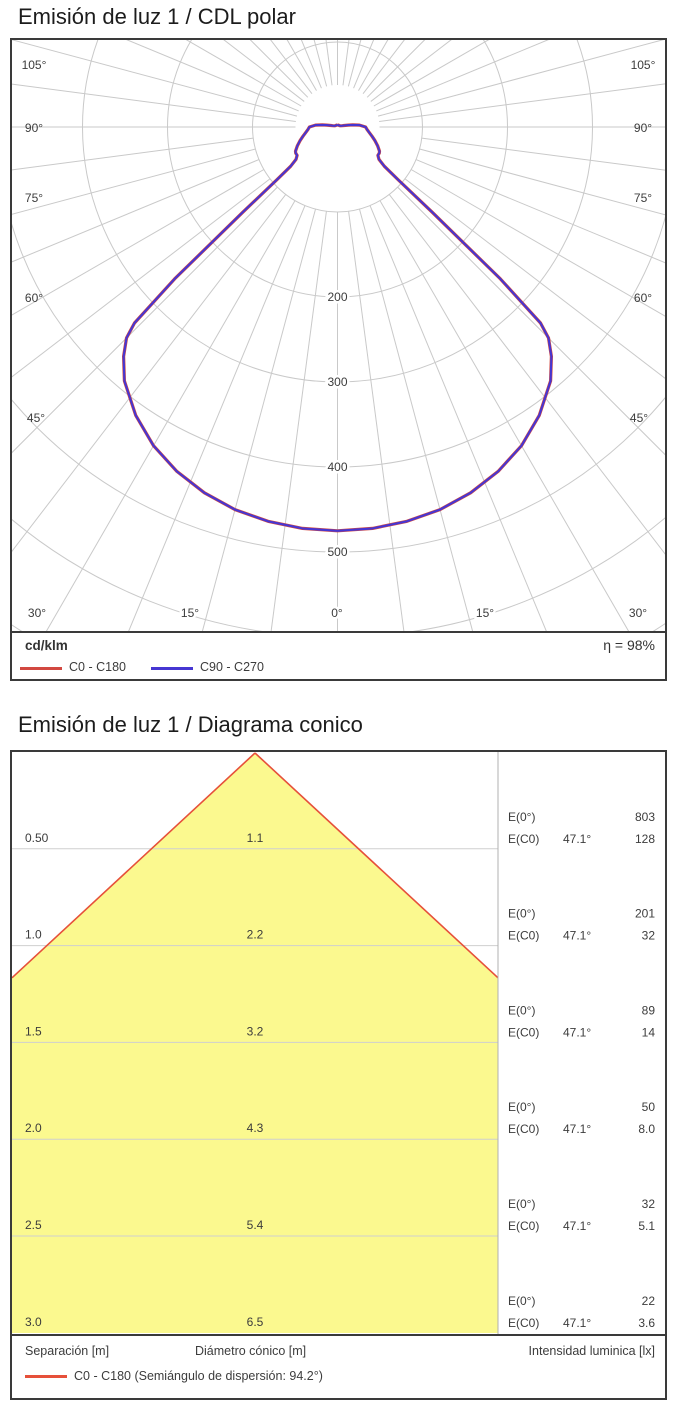 This screenshot has width=677, height=1422. I want to click on unit-label: cd/klm, so click(46, 645).